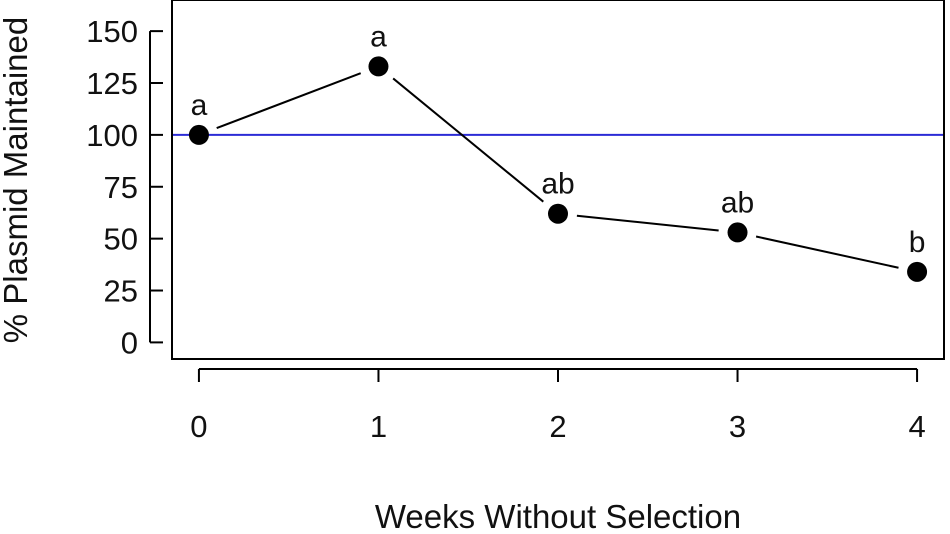  I want to click on y-tick-label: 100, so click(112, 135).